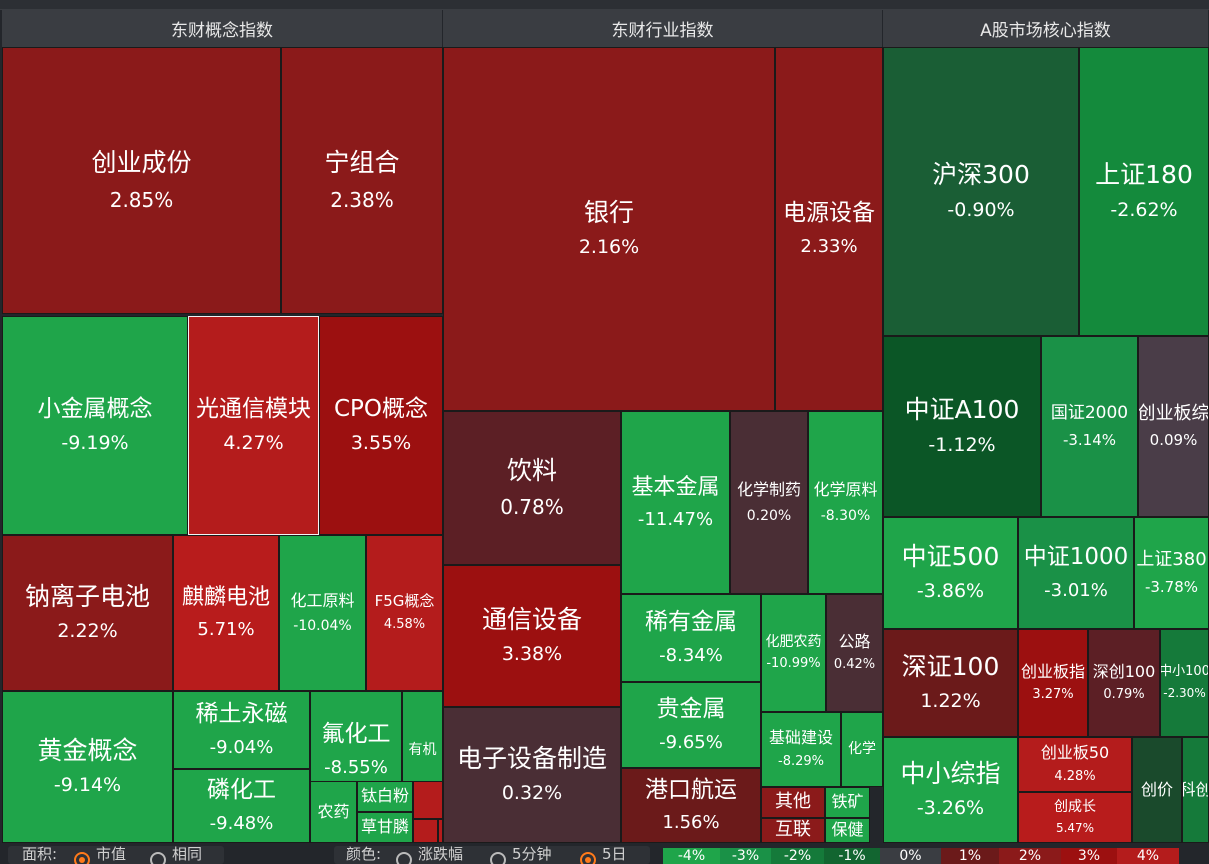 Image resolution: width=1209 pixels, height=864 pixels. I want to click on treemap-tile: 银行 2.16%, so click(609, 229).